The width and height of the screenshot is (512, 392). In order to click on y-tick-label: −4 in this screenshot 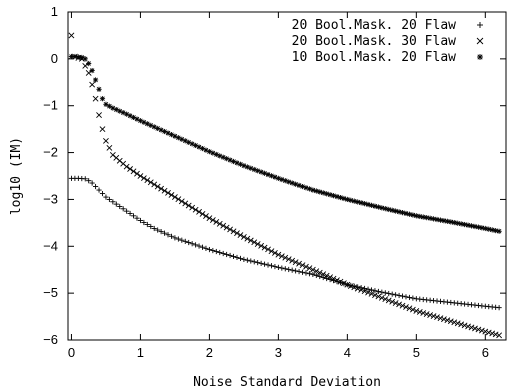, I will do `click(50, 245)`.